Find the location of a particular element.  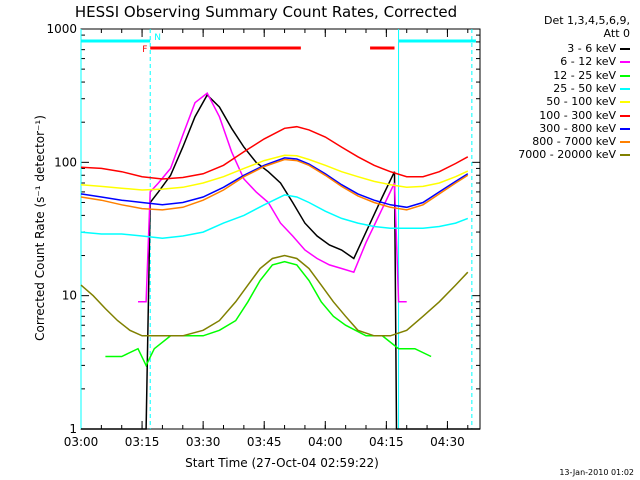

legend-entry: 25 - 50 keV is located at coordinates (591, 88).